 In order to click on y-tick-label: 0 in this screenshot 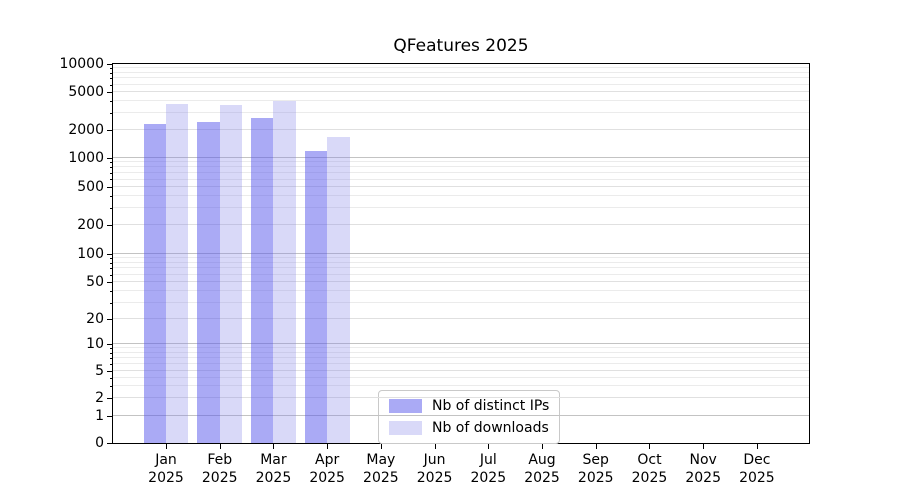, I will do `click(99, 443)`.